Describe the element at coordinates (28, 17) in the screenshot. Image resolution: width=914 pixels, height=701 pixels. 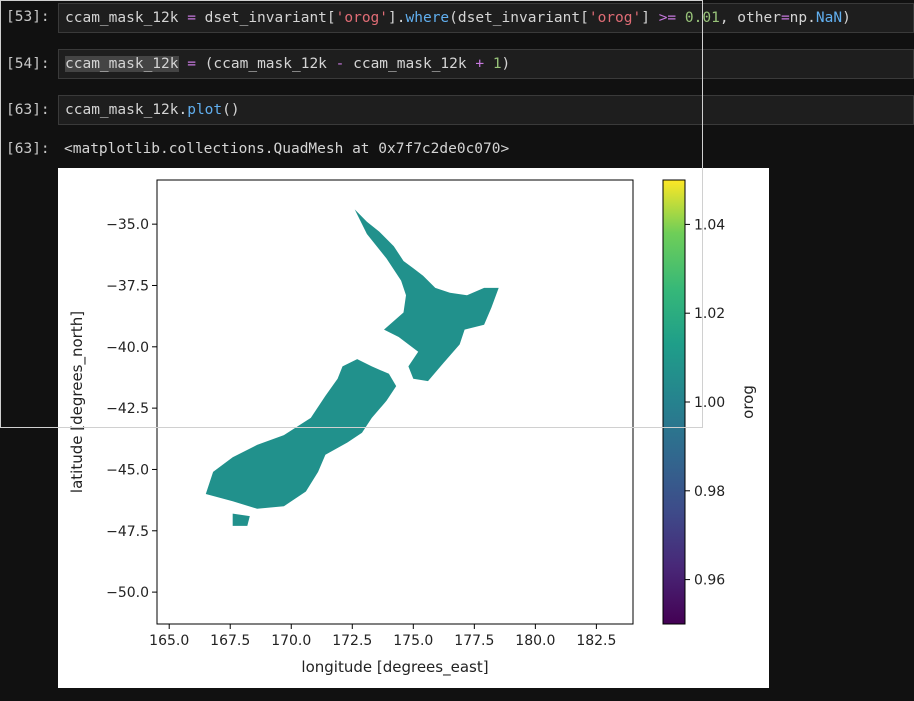
I see `cell-prompt: [53]:` at that location.